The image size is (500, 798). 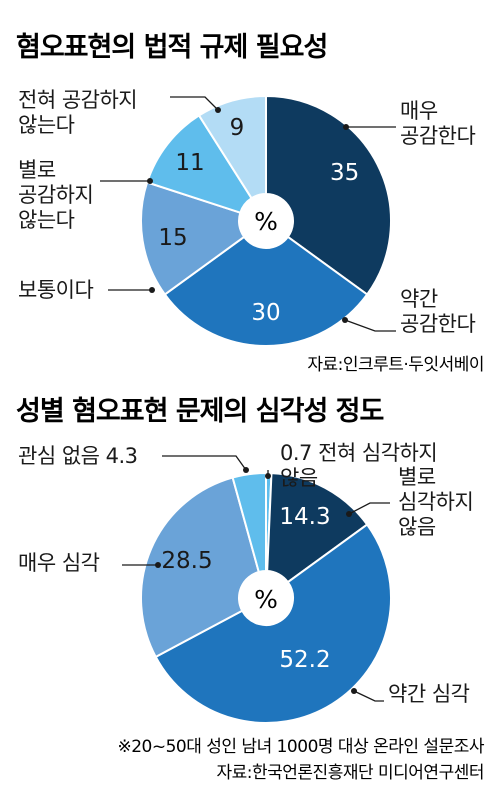 What do you see at coordinates (429, 694) in the screenshot?
I see `chart-2-category-label-3: 약간 심각` at bounding box center [429, 694].